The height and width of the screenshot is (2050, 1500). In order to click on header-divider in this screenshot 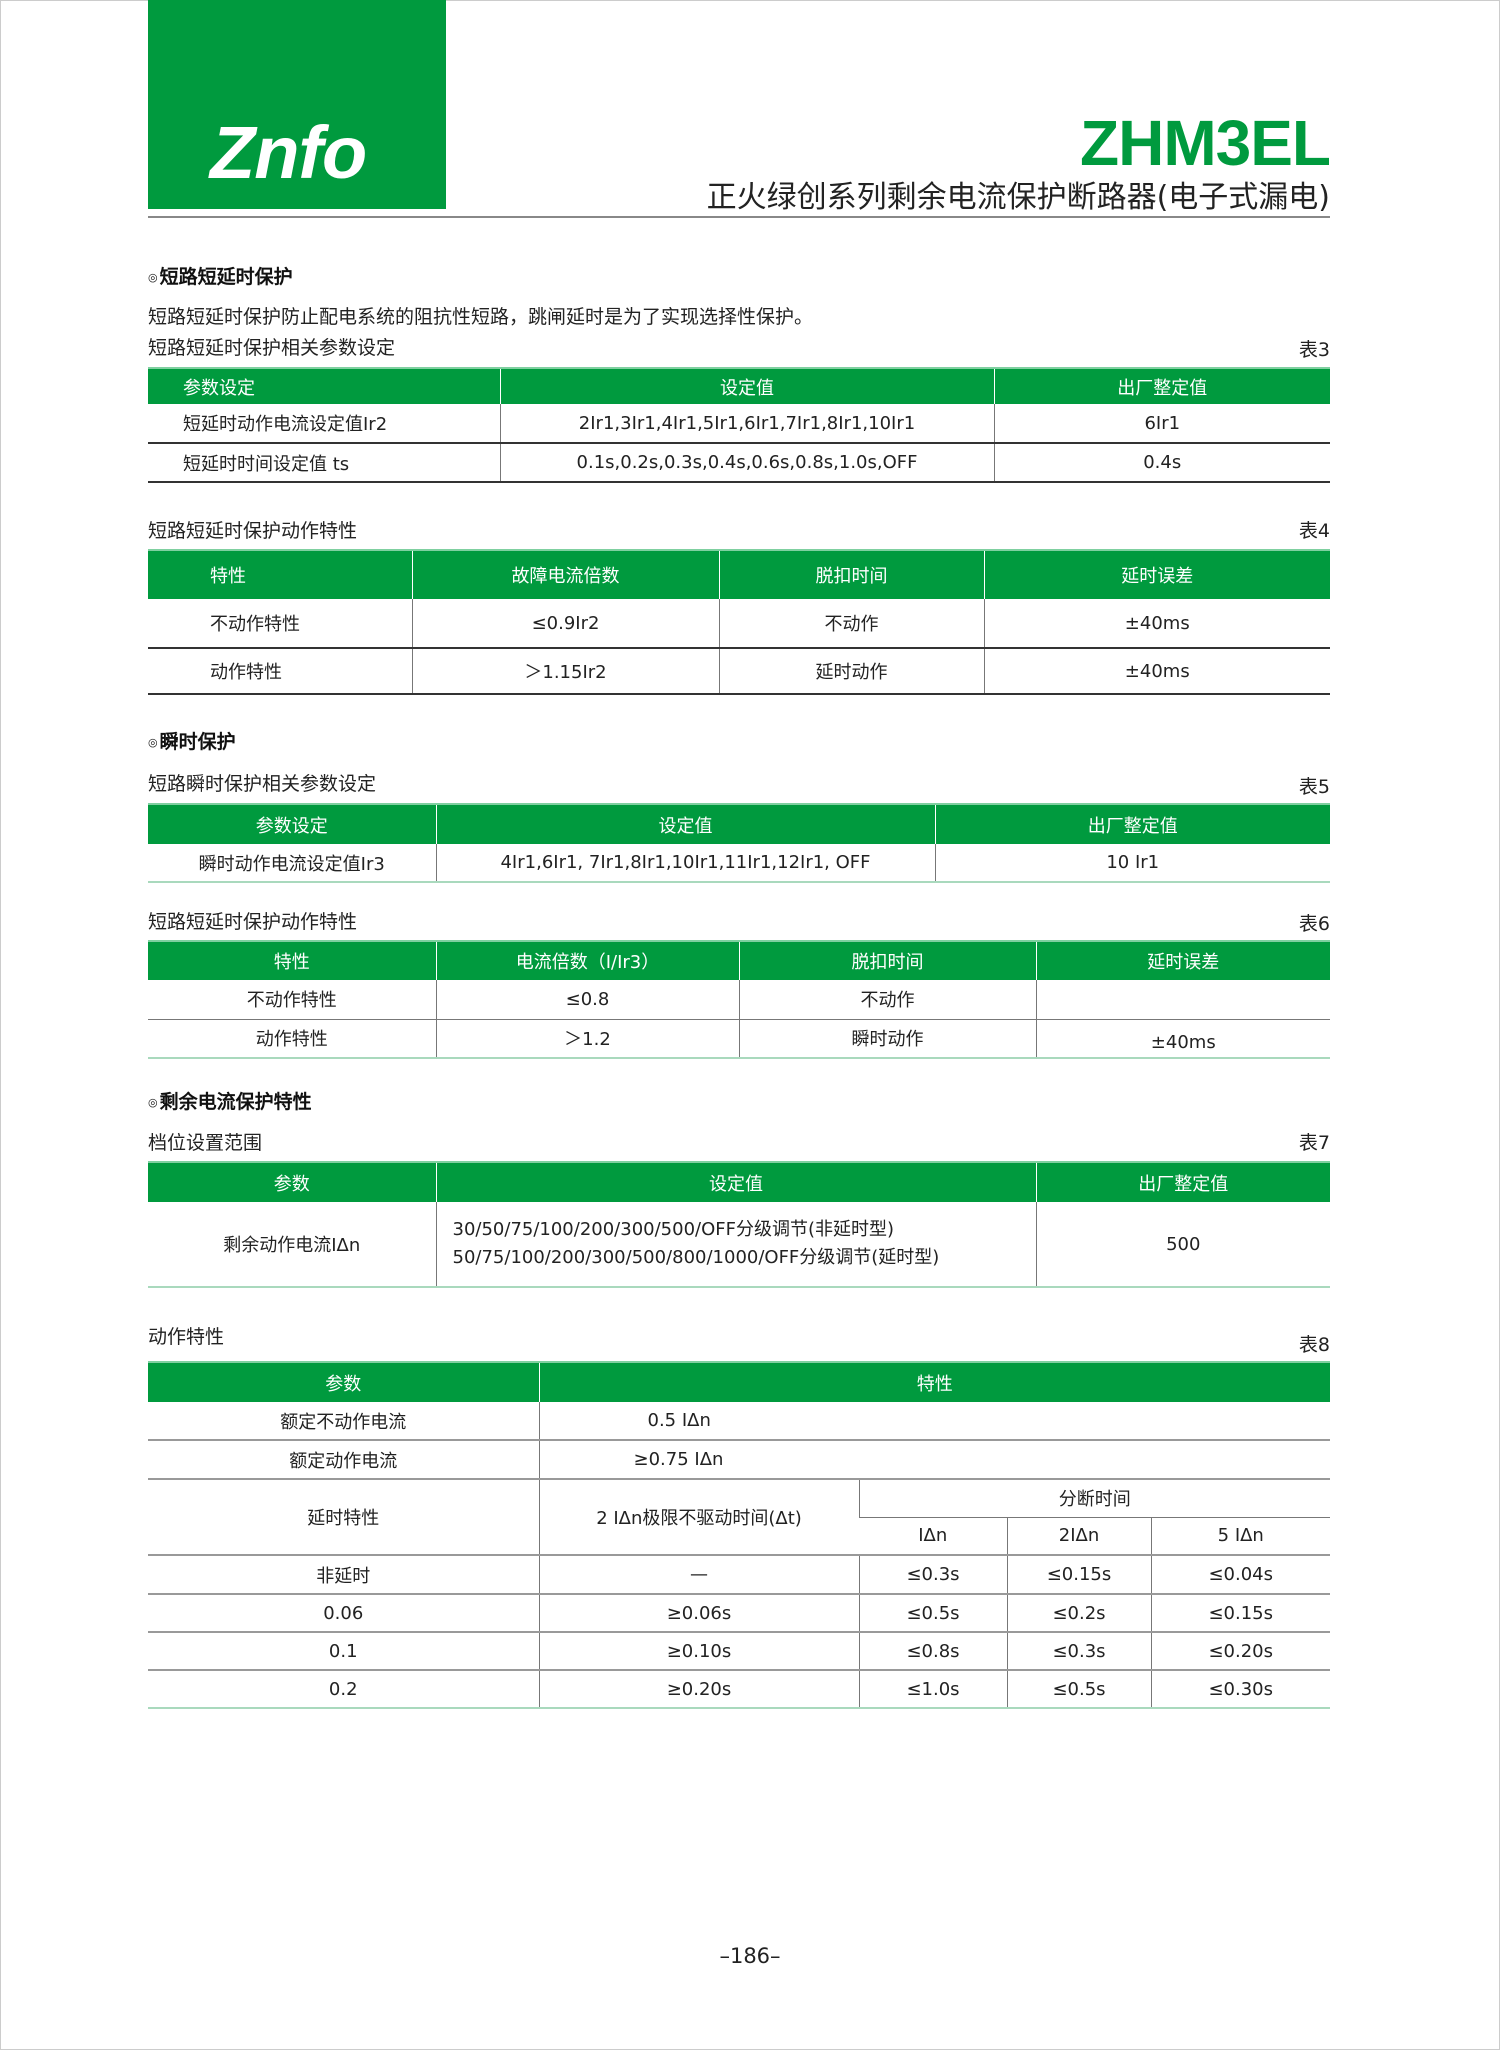, I will do `click(739, 217)`.